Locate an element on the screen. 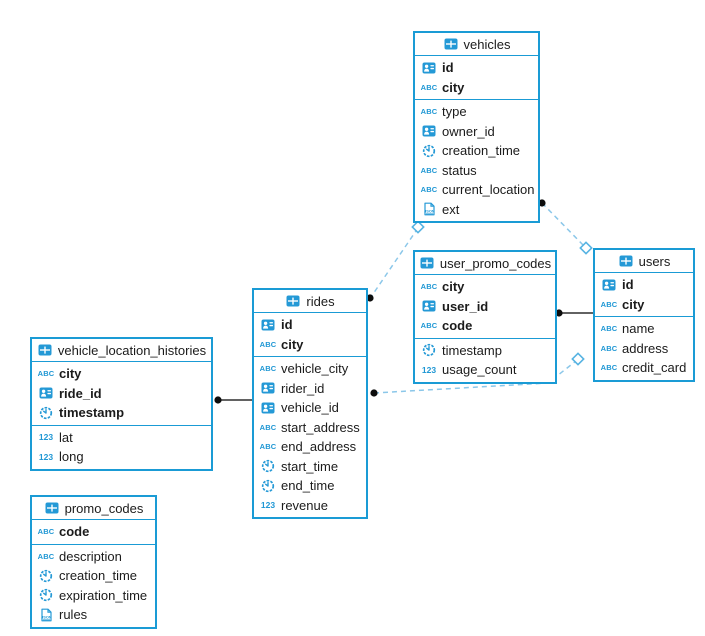 This screenshot has width=705, height=636. relation-line-vehicles-rides is located at coordinates (394, 262).